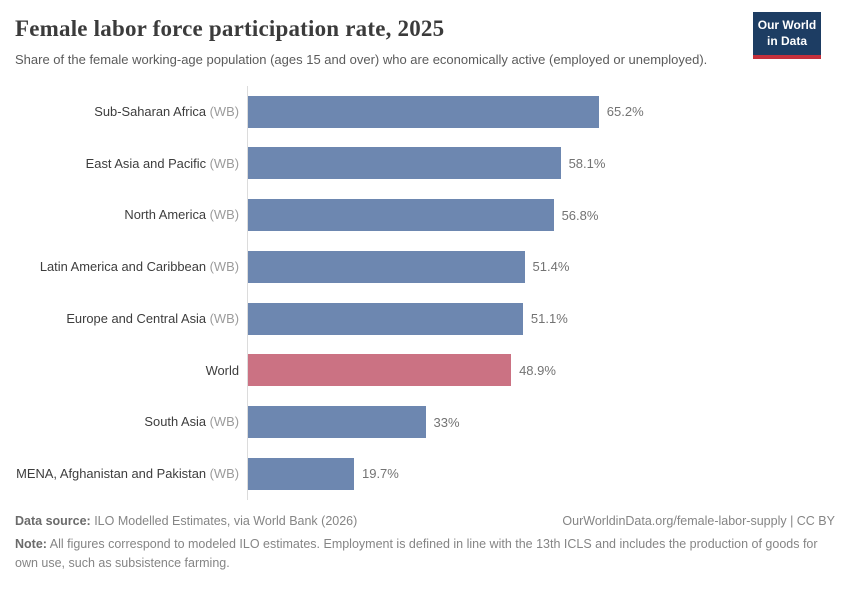 The image size is (850, 600). What do you see at coordinates (537, 370) in the screenshot?
I see `value-label: 48.9%` at bounding box center [537, 370].